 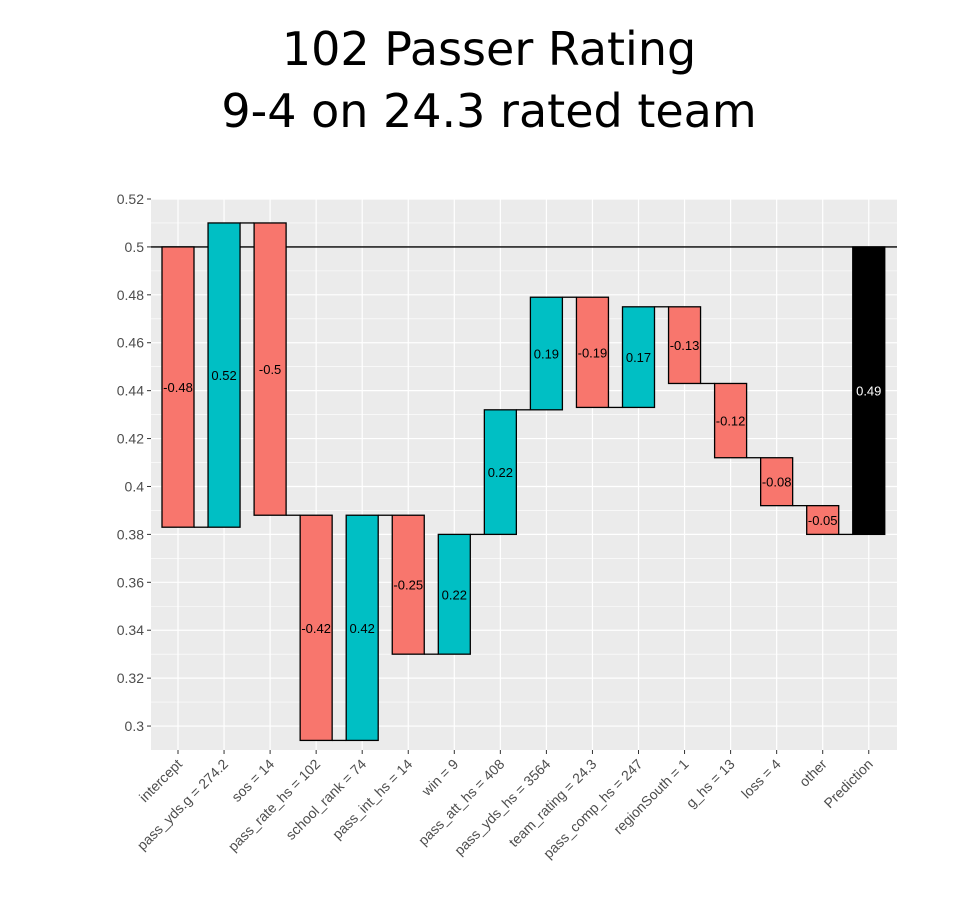 I want to click on y-tick-label: 0.48, so click(x=130, y=295).